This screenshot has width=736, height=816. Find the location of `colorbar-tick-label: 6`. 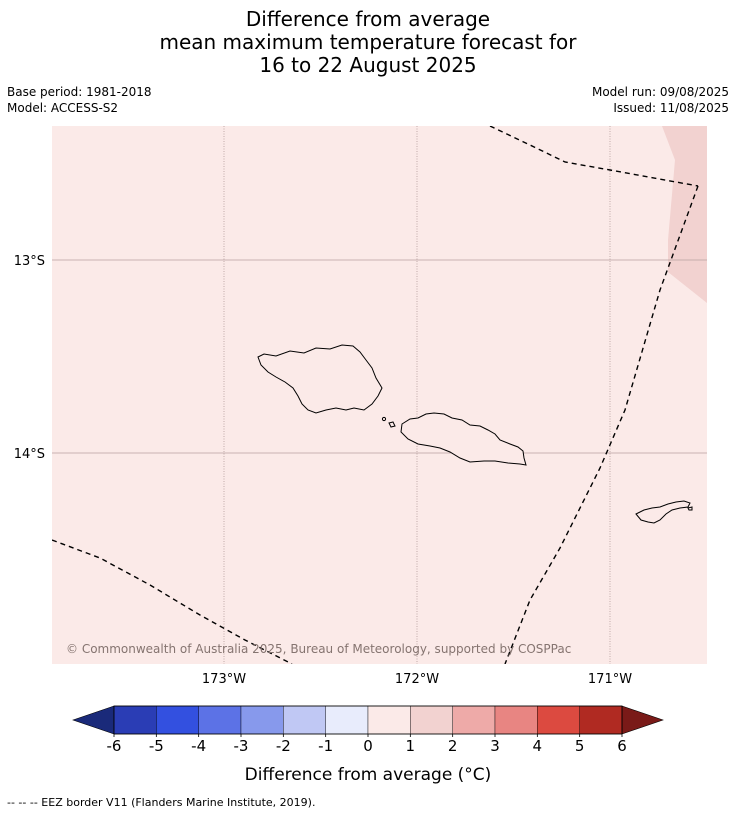

colorbar-tick-label: 6 is located at coordinates (622, 746).